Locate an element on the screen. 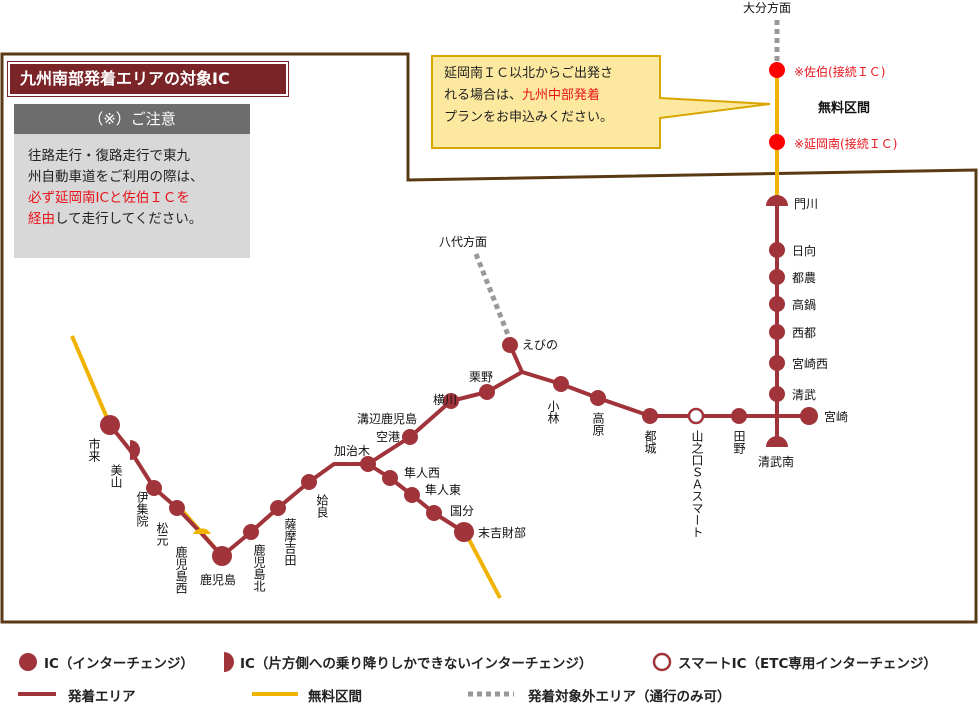  label-aira: 姶良 is located at coordinates (322, 506).